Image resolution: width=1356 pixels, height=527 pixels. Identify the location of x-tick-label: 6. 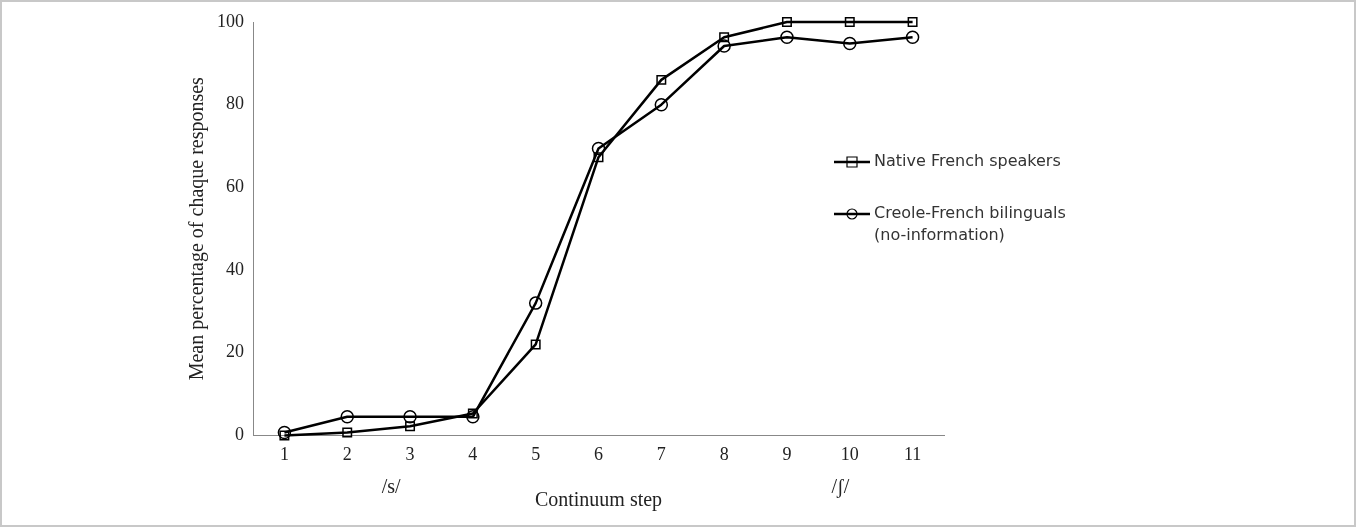
(598, 453).